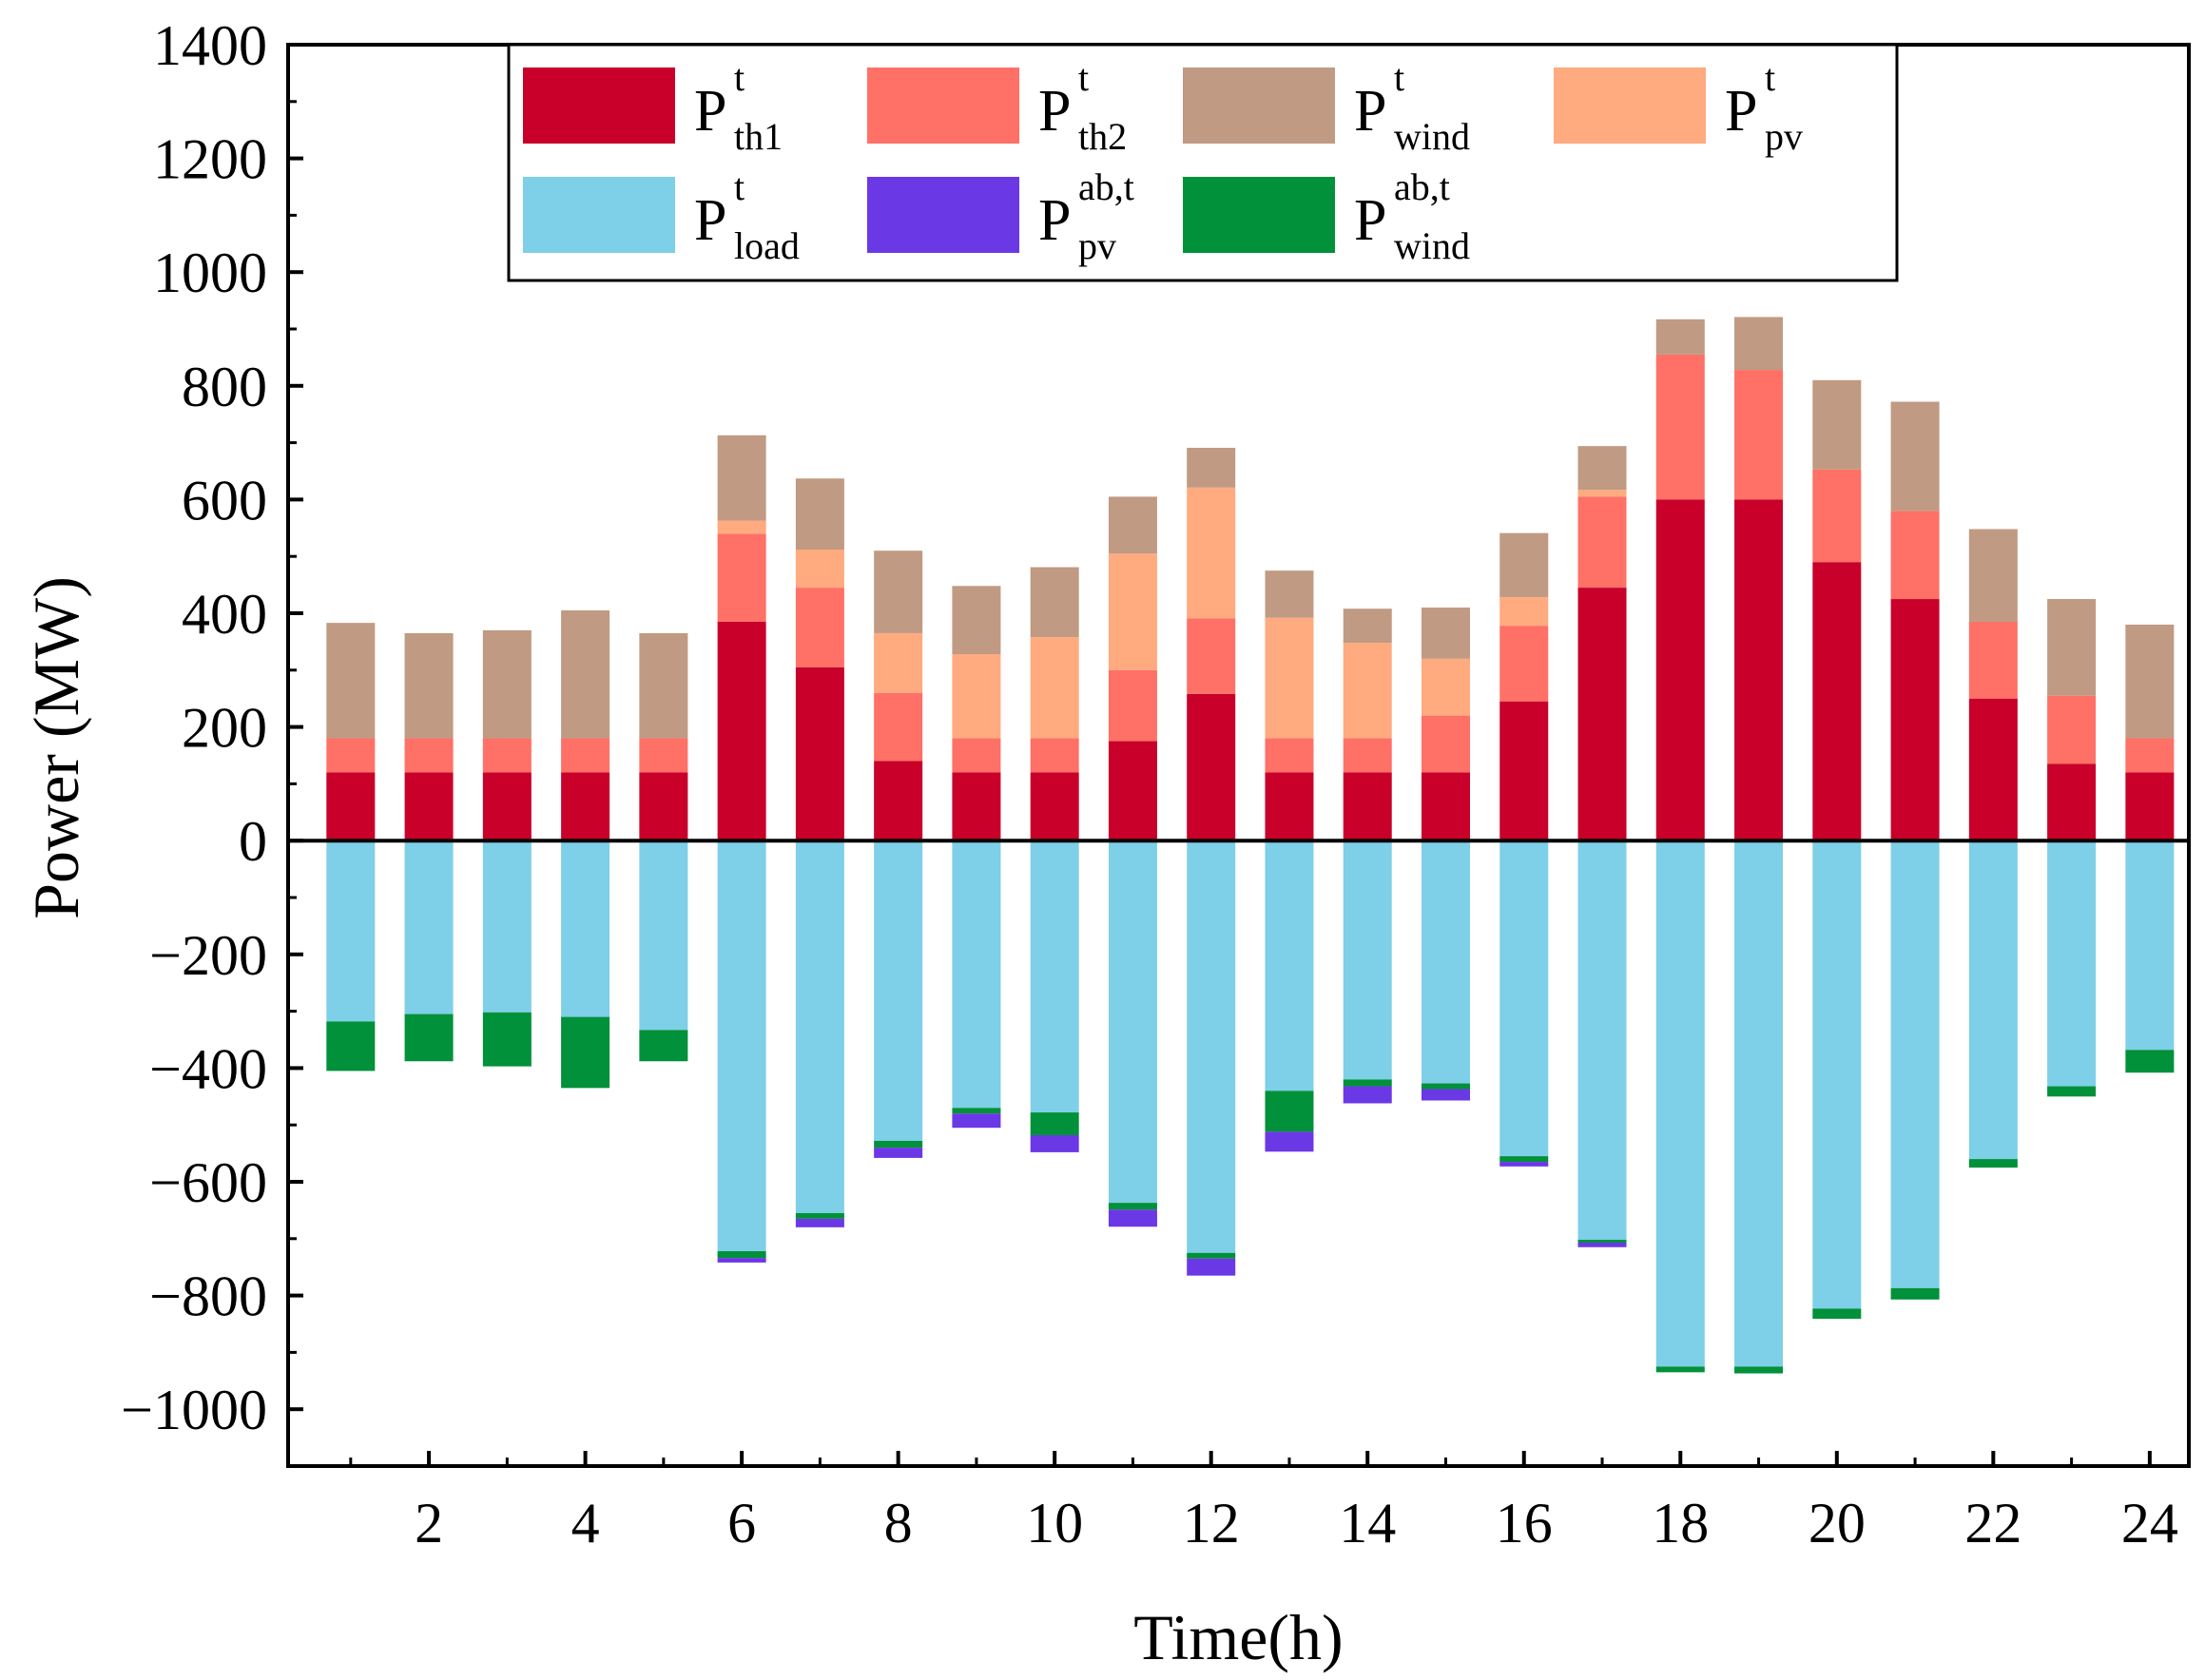 The image size is (2205, 1680). I want to click on legend-label-load-sup: t, so click(740, 186).